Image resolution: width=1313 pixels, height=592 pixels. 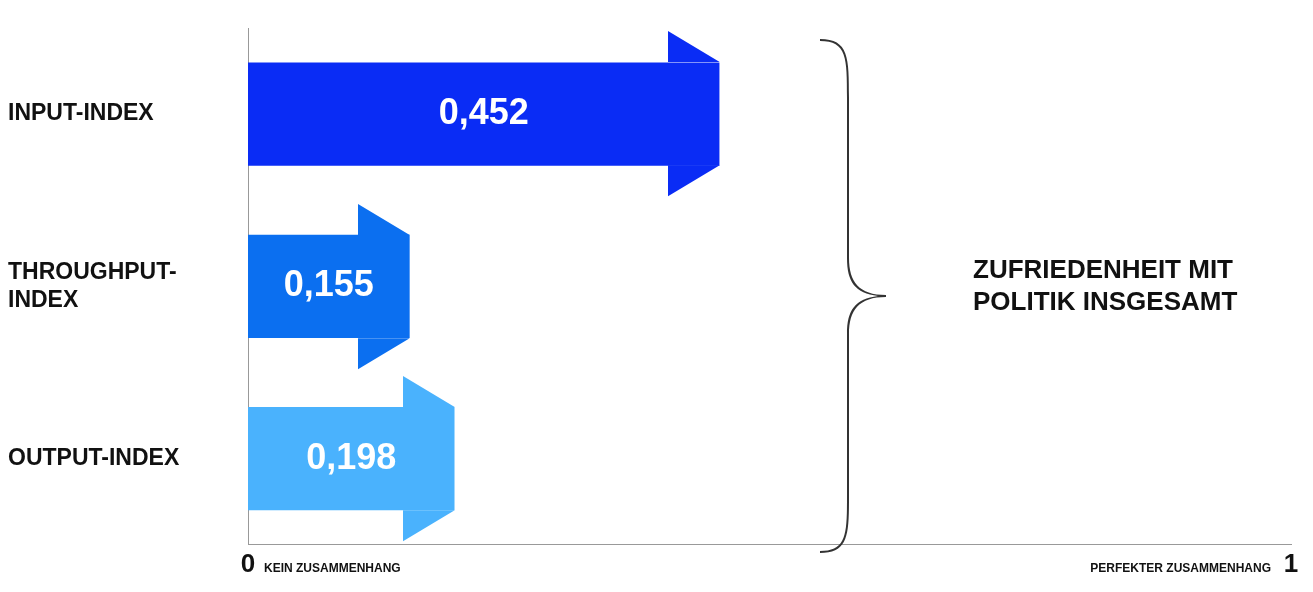 I want to click on y-tick-label: THROUGHPUT-INDEX, so click(x=92, y=284).